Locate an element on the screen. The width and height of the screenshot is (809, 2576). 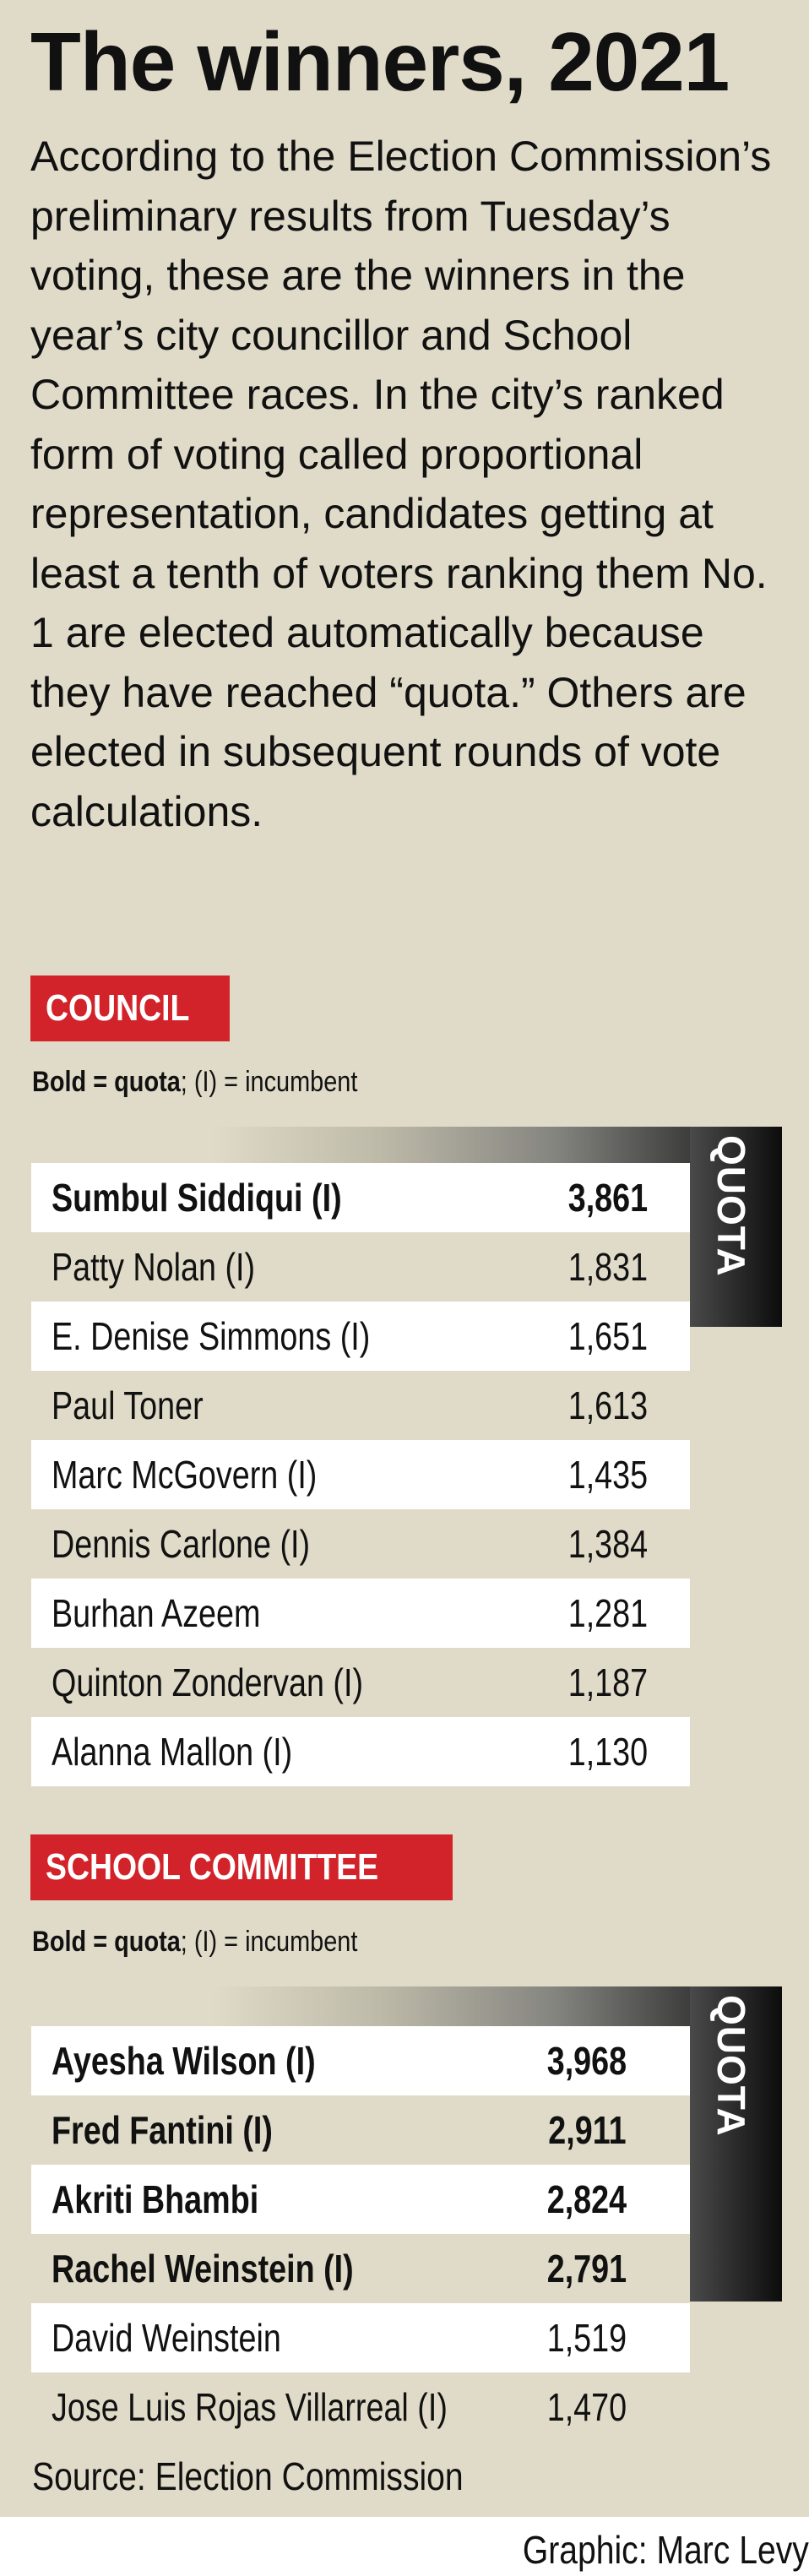
vote-count: 1,435 is located at coordinates (607, 1475).